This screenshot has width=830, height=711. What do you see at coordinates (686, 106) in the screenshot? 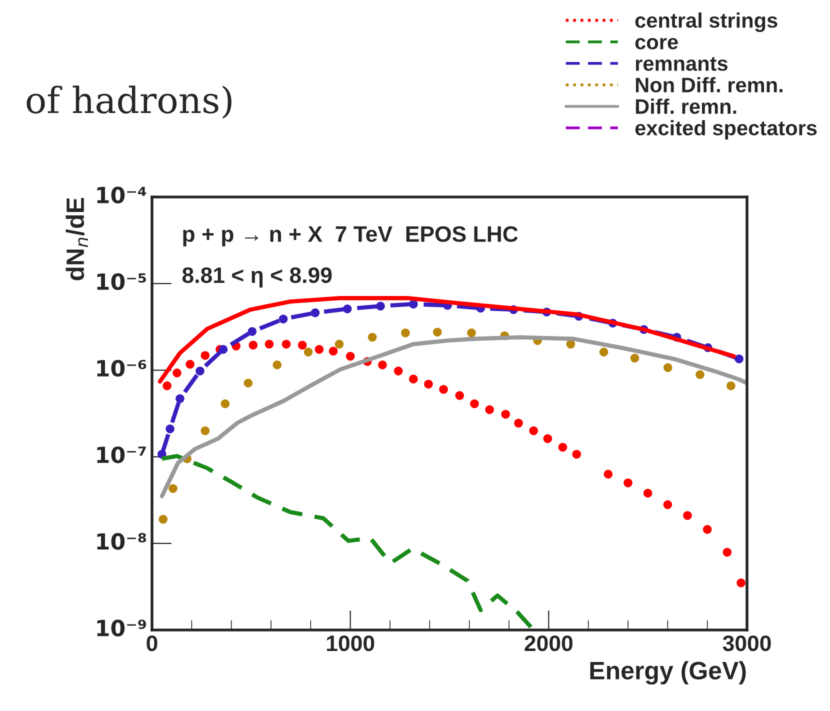
I see `legend-label: Diff. remn.` at bounding box center [686, 106].